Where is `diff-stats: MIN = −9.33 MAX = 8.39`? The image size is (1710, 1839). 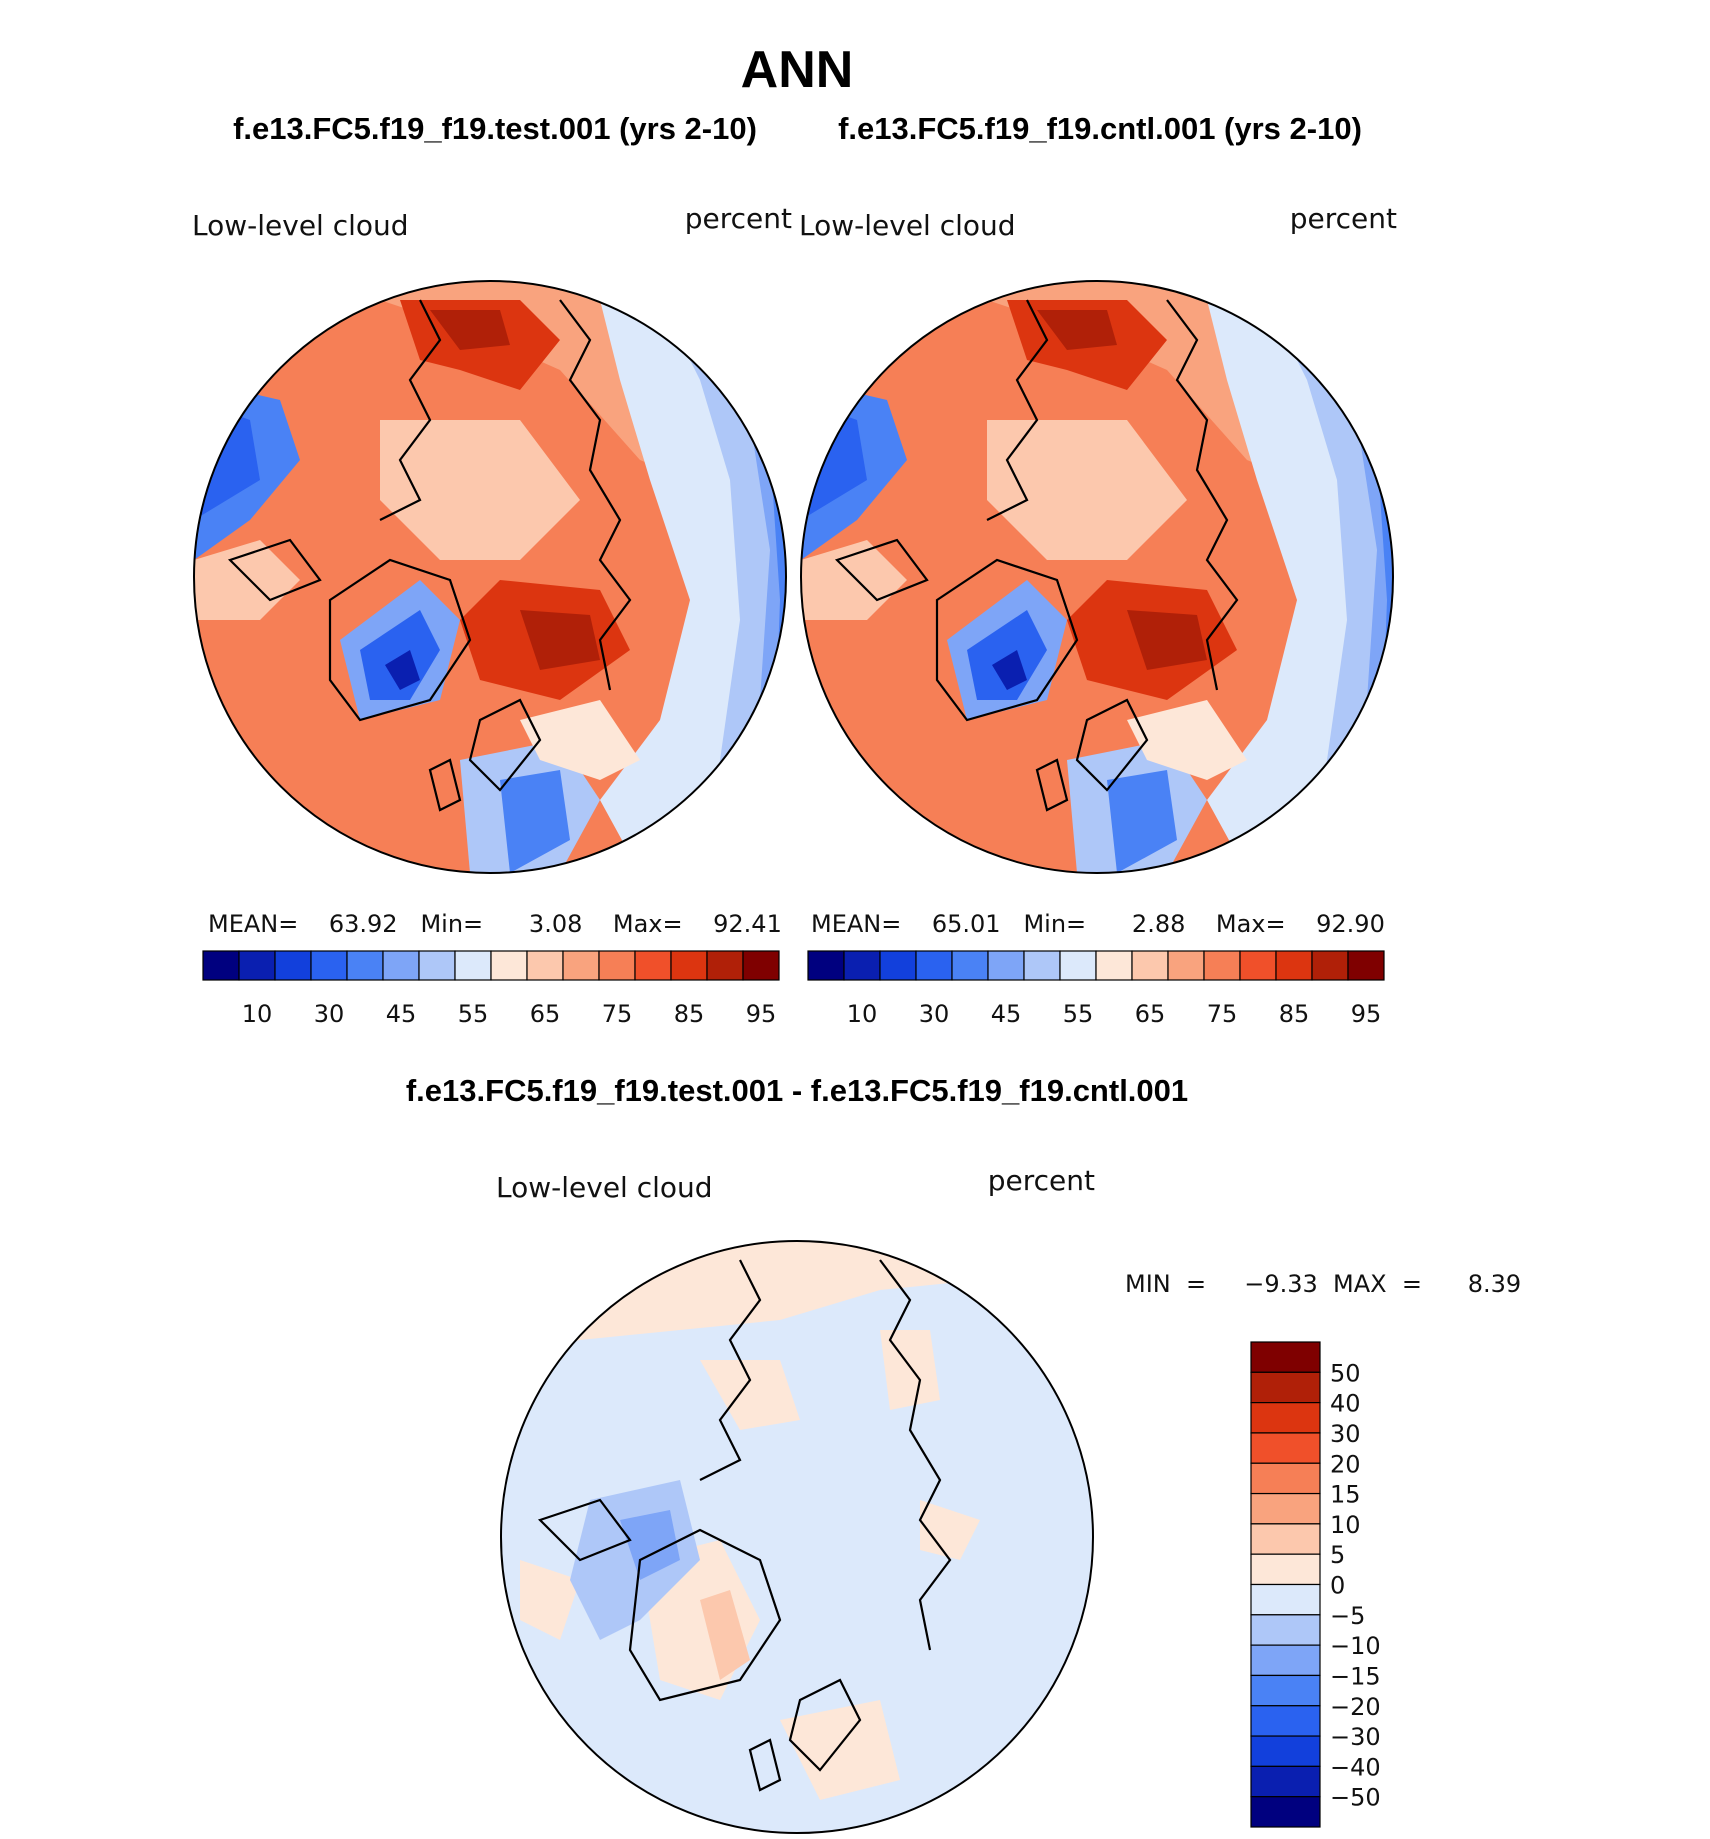 diff-stats: MIN = −9.33 MAX = 8.39 is located at coordinates (1323, 1284).